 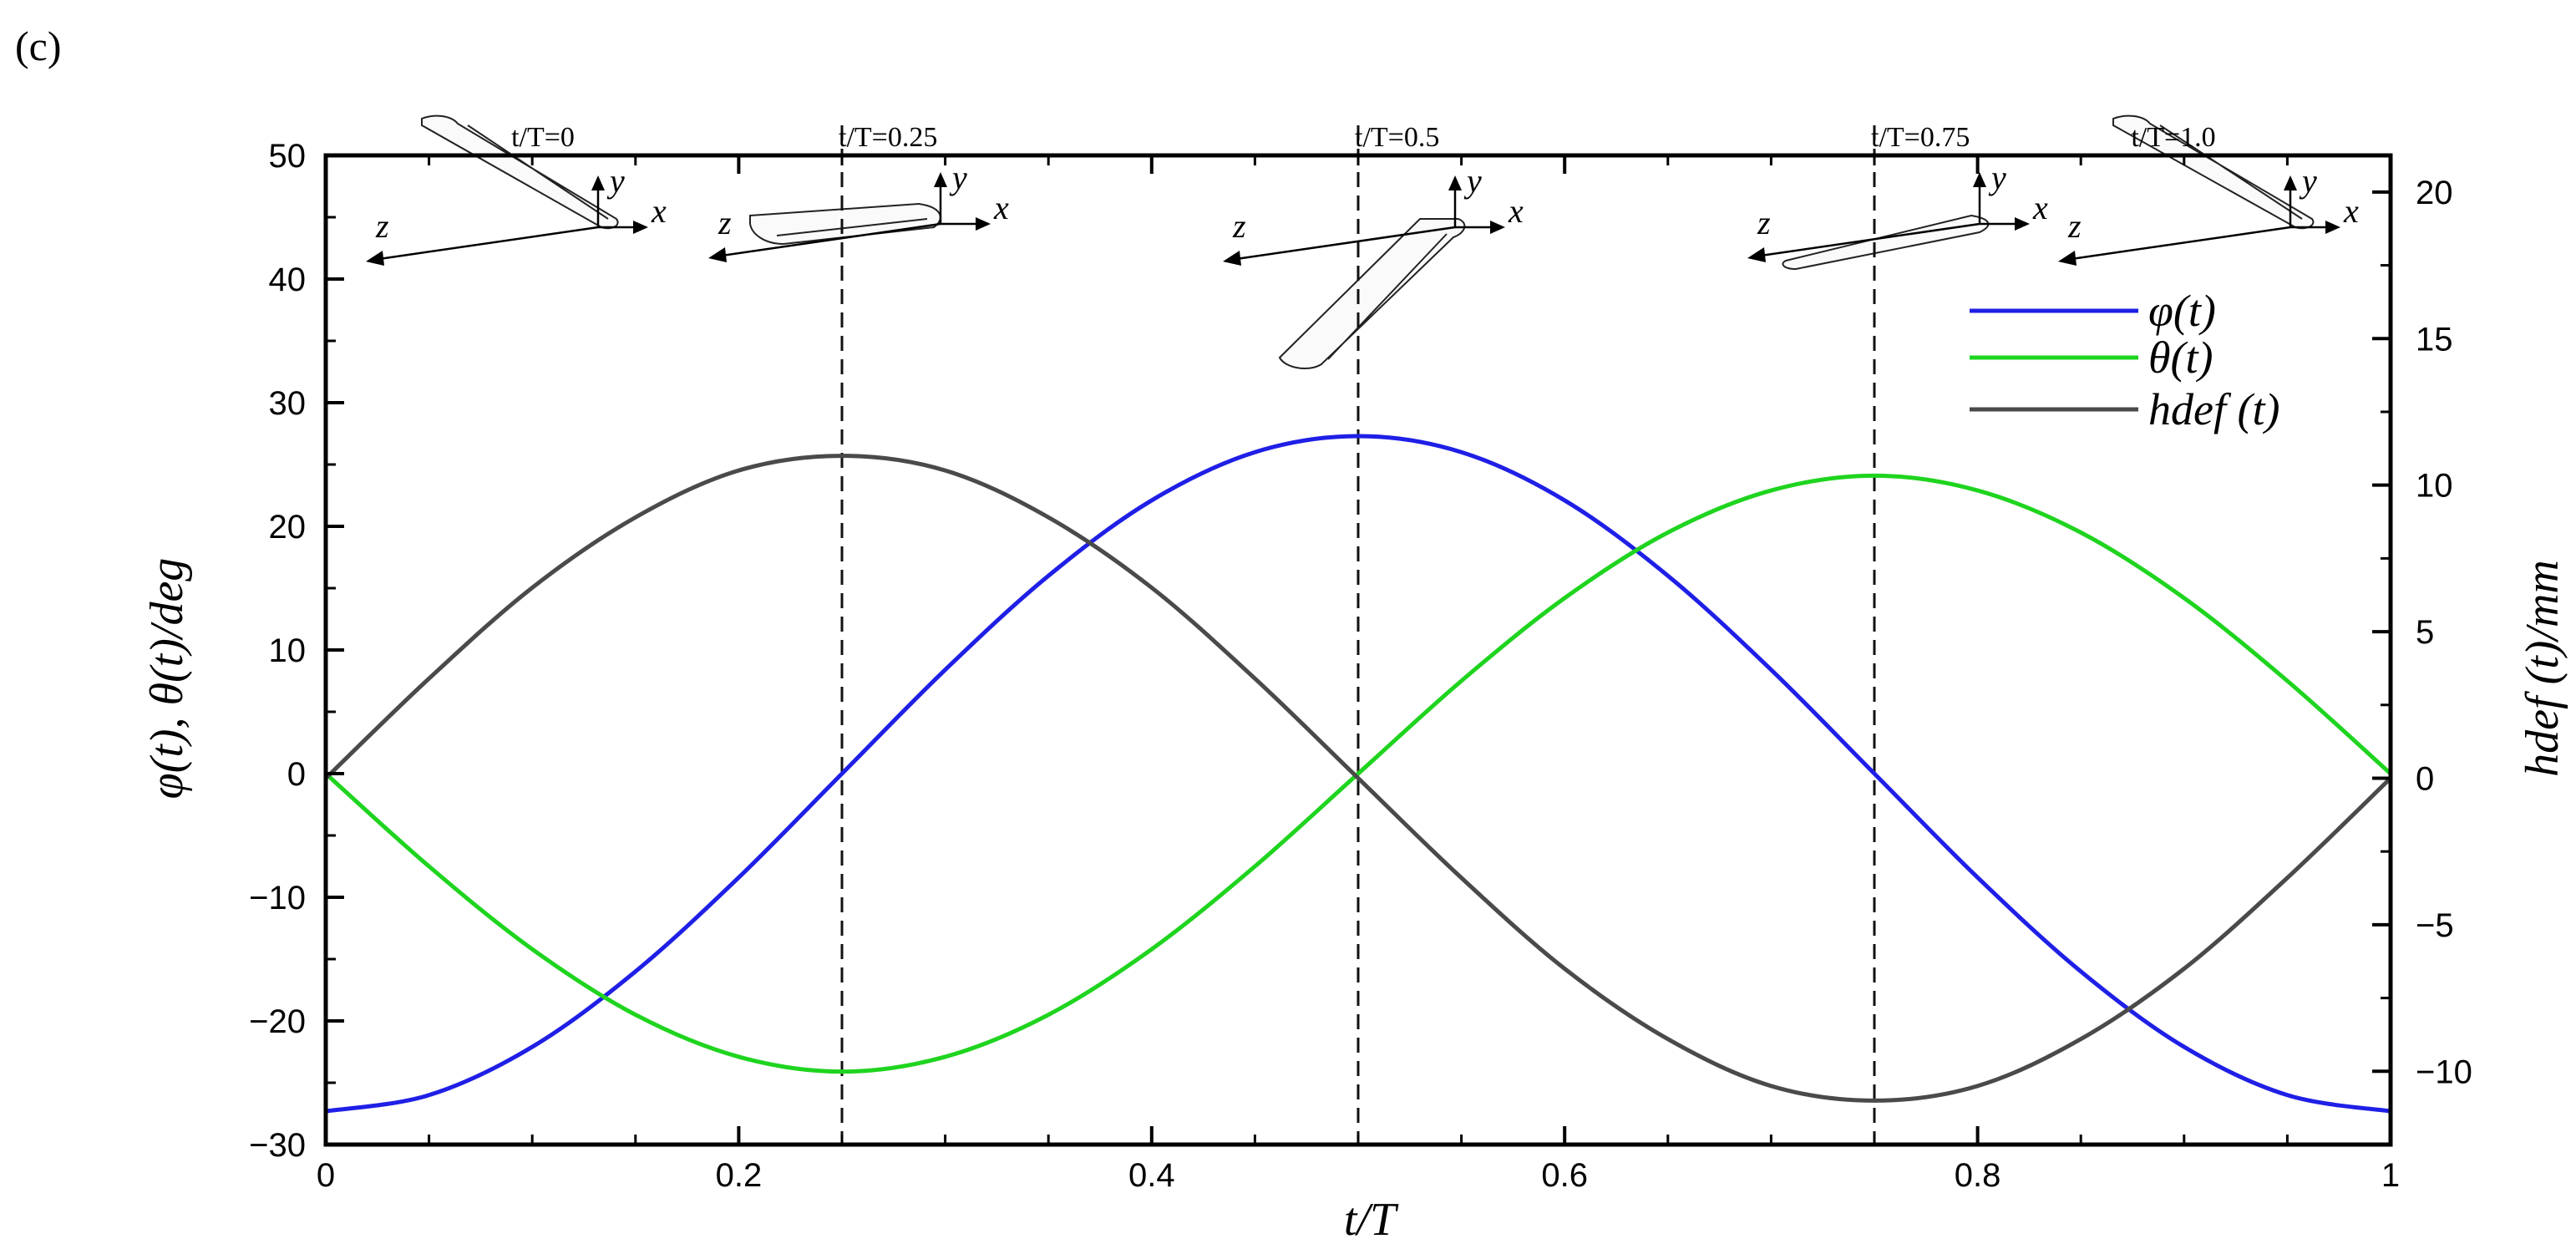 I want to click on reference-line-label: t/T=0.75, so click(x=1920, y=137).